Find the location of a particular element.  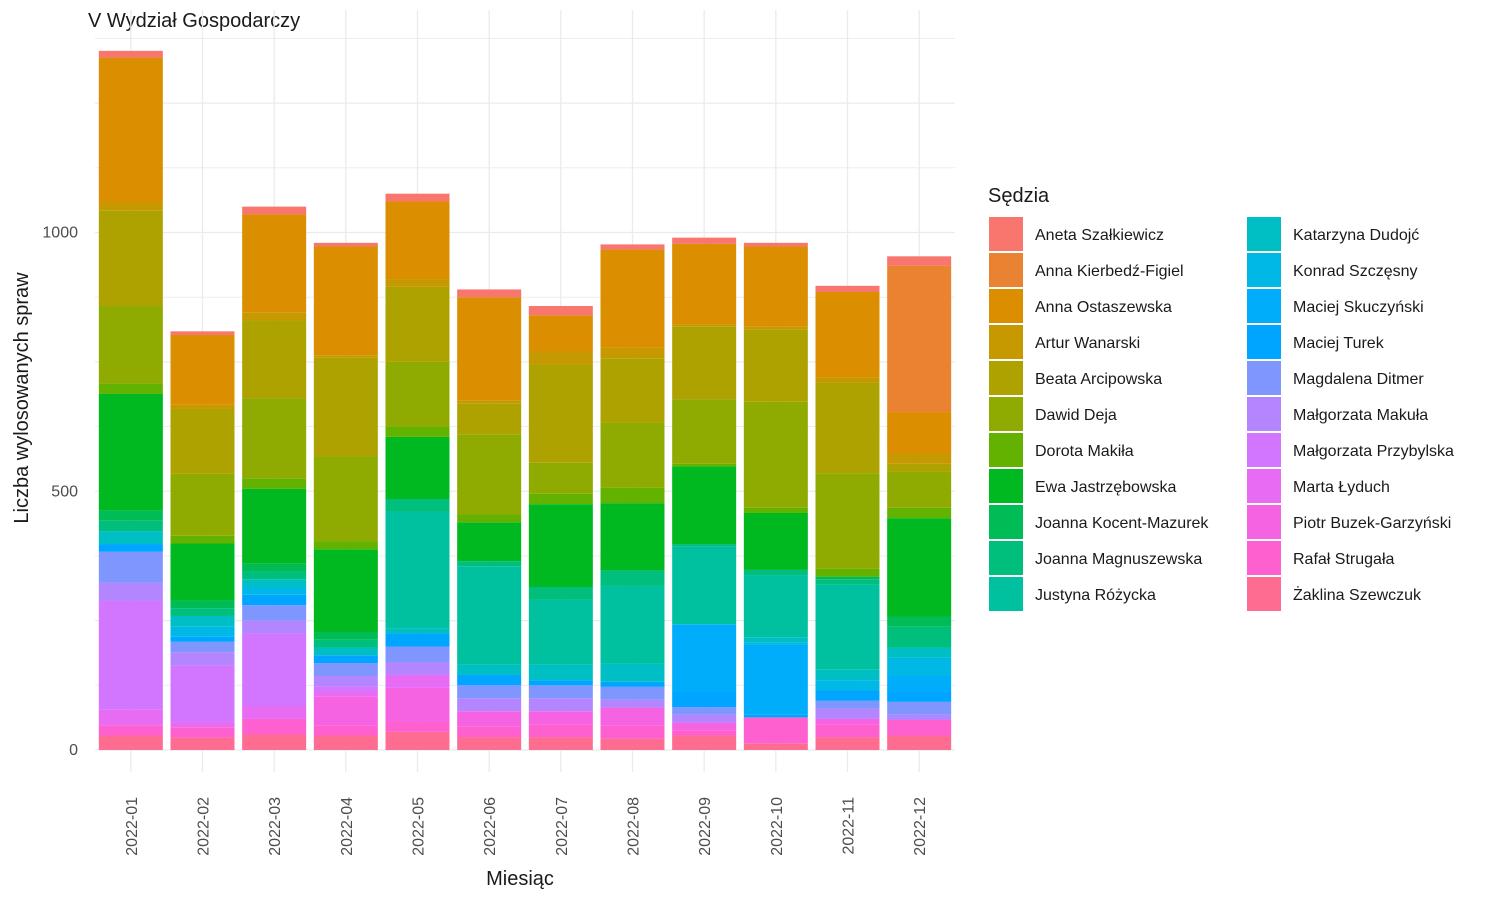

legend-label: Marta Łyduch is located at coordinates (1341, 487).